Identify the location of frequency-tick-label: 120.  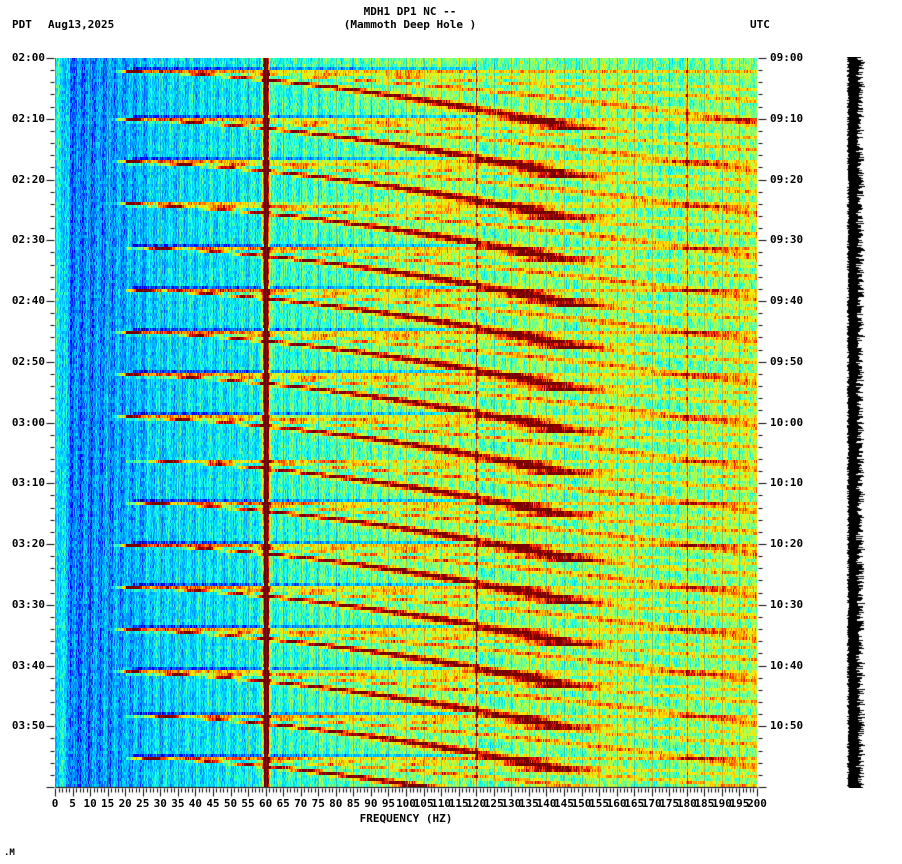
(476, 803).